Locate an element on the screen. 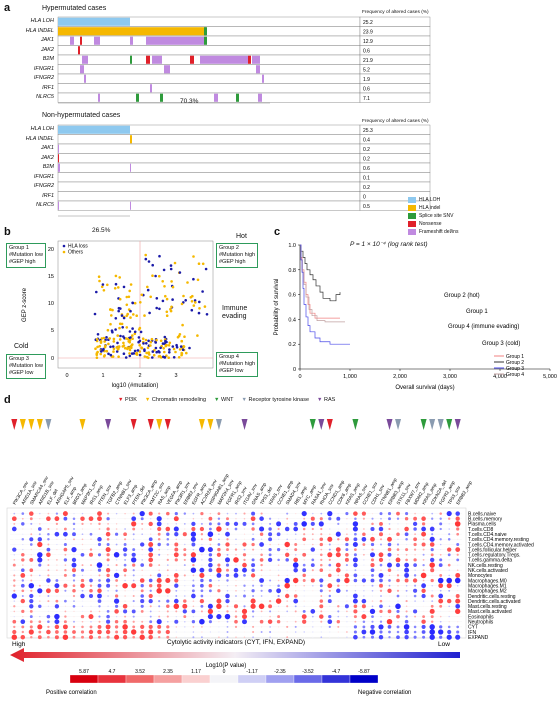 The width and height of the screenshot is (558, 705). b-ylabel: GEP z-score is located at coordinates (25, 304).